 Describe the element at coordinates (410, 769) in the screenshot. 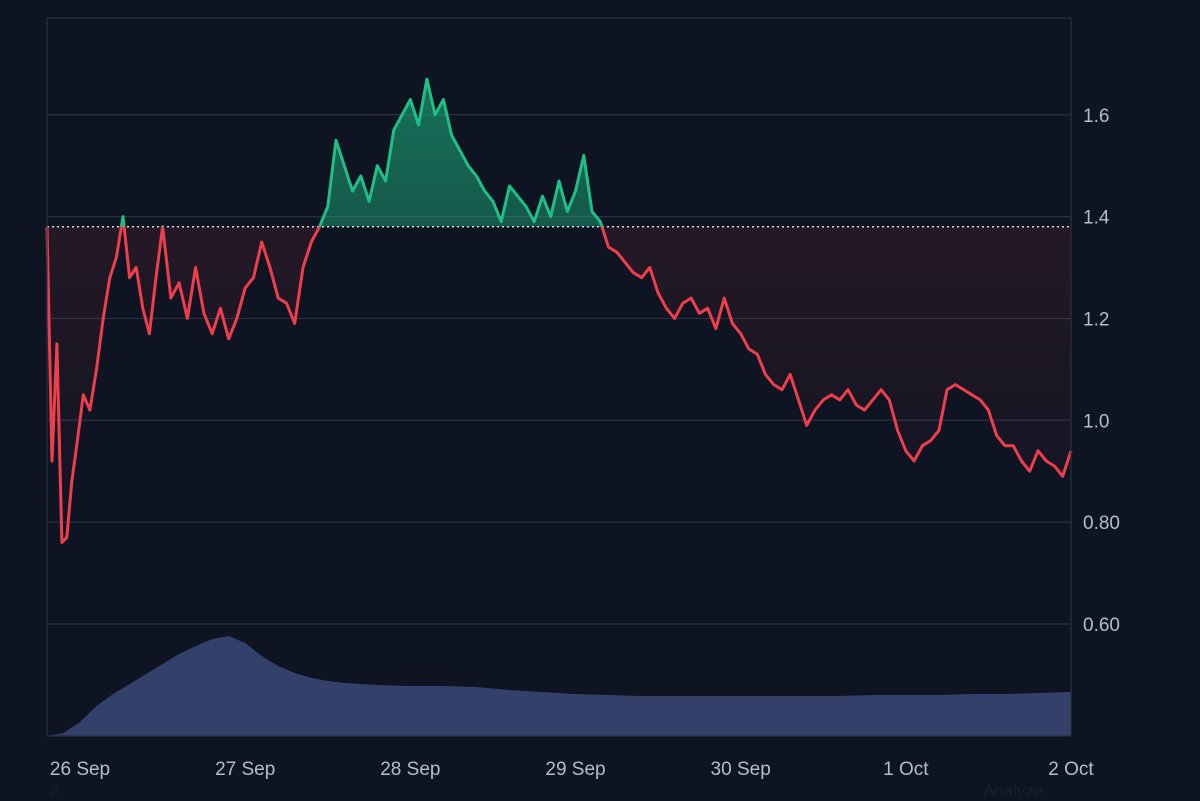

I see `x-tick-label: 28 Sep` at that location.